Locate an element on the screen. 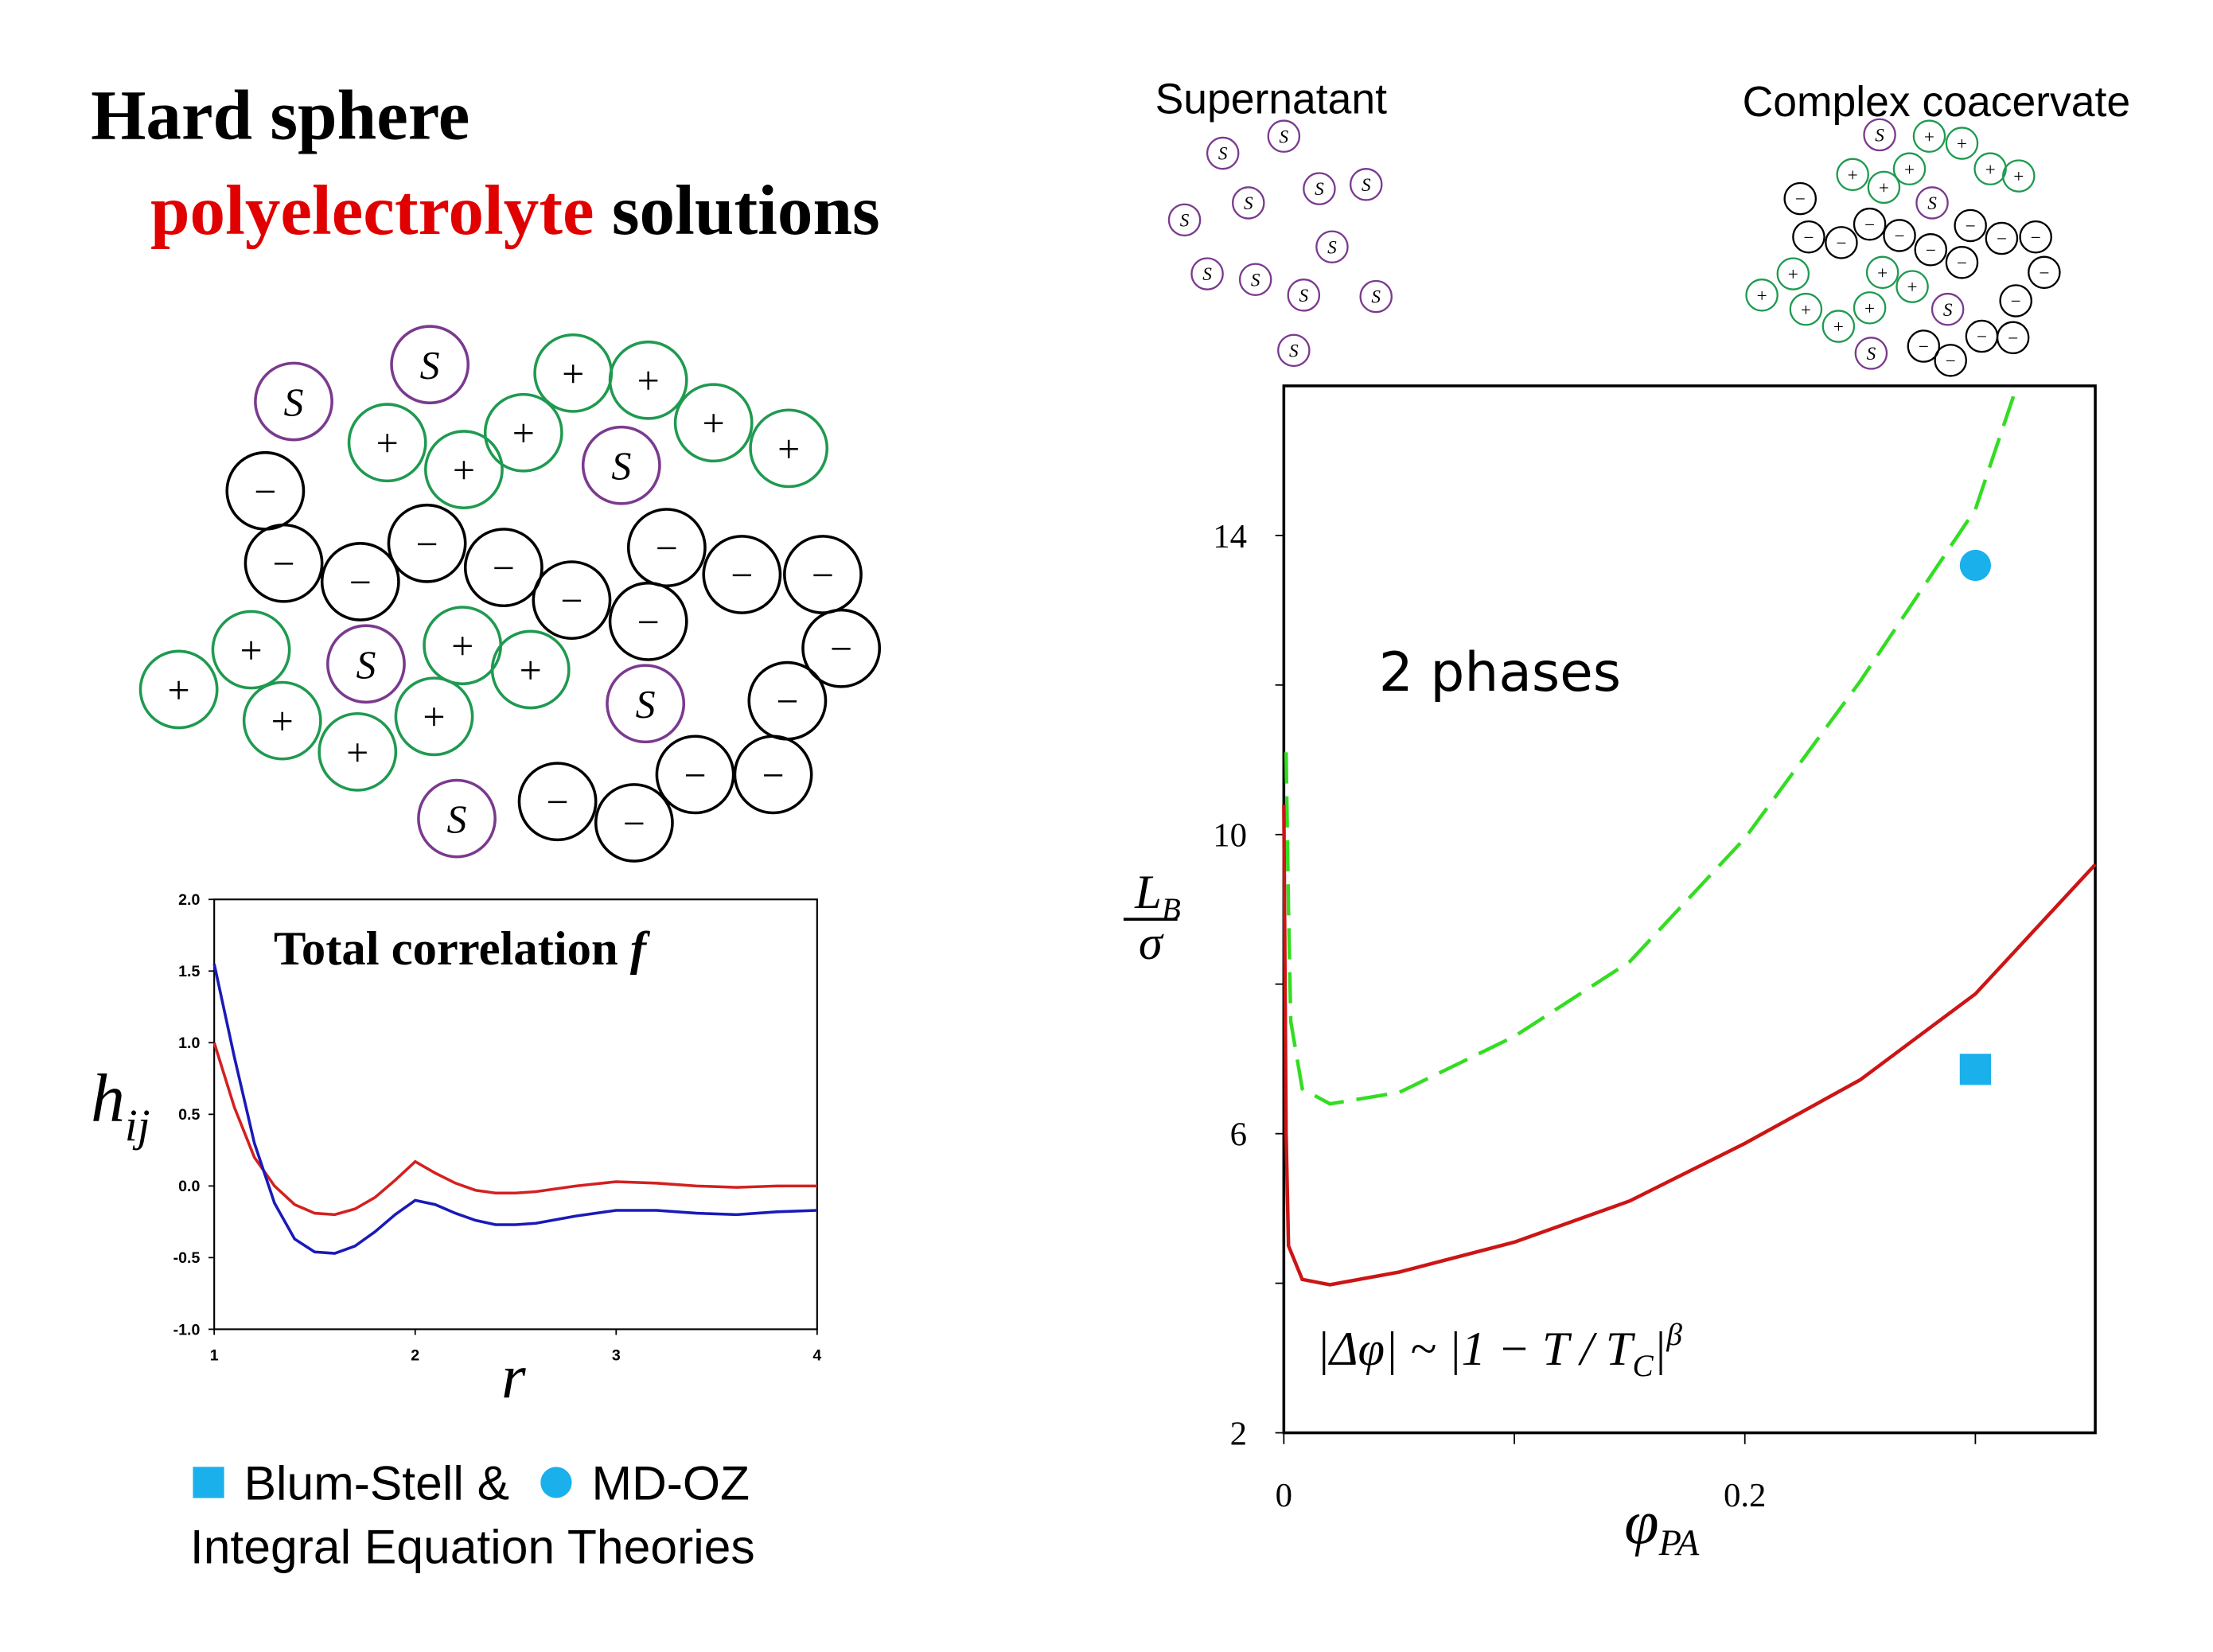  formula-close: | is located at coordinates (1660, 1349).